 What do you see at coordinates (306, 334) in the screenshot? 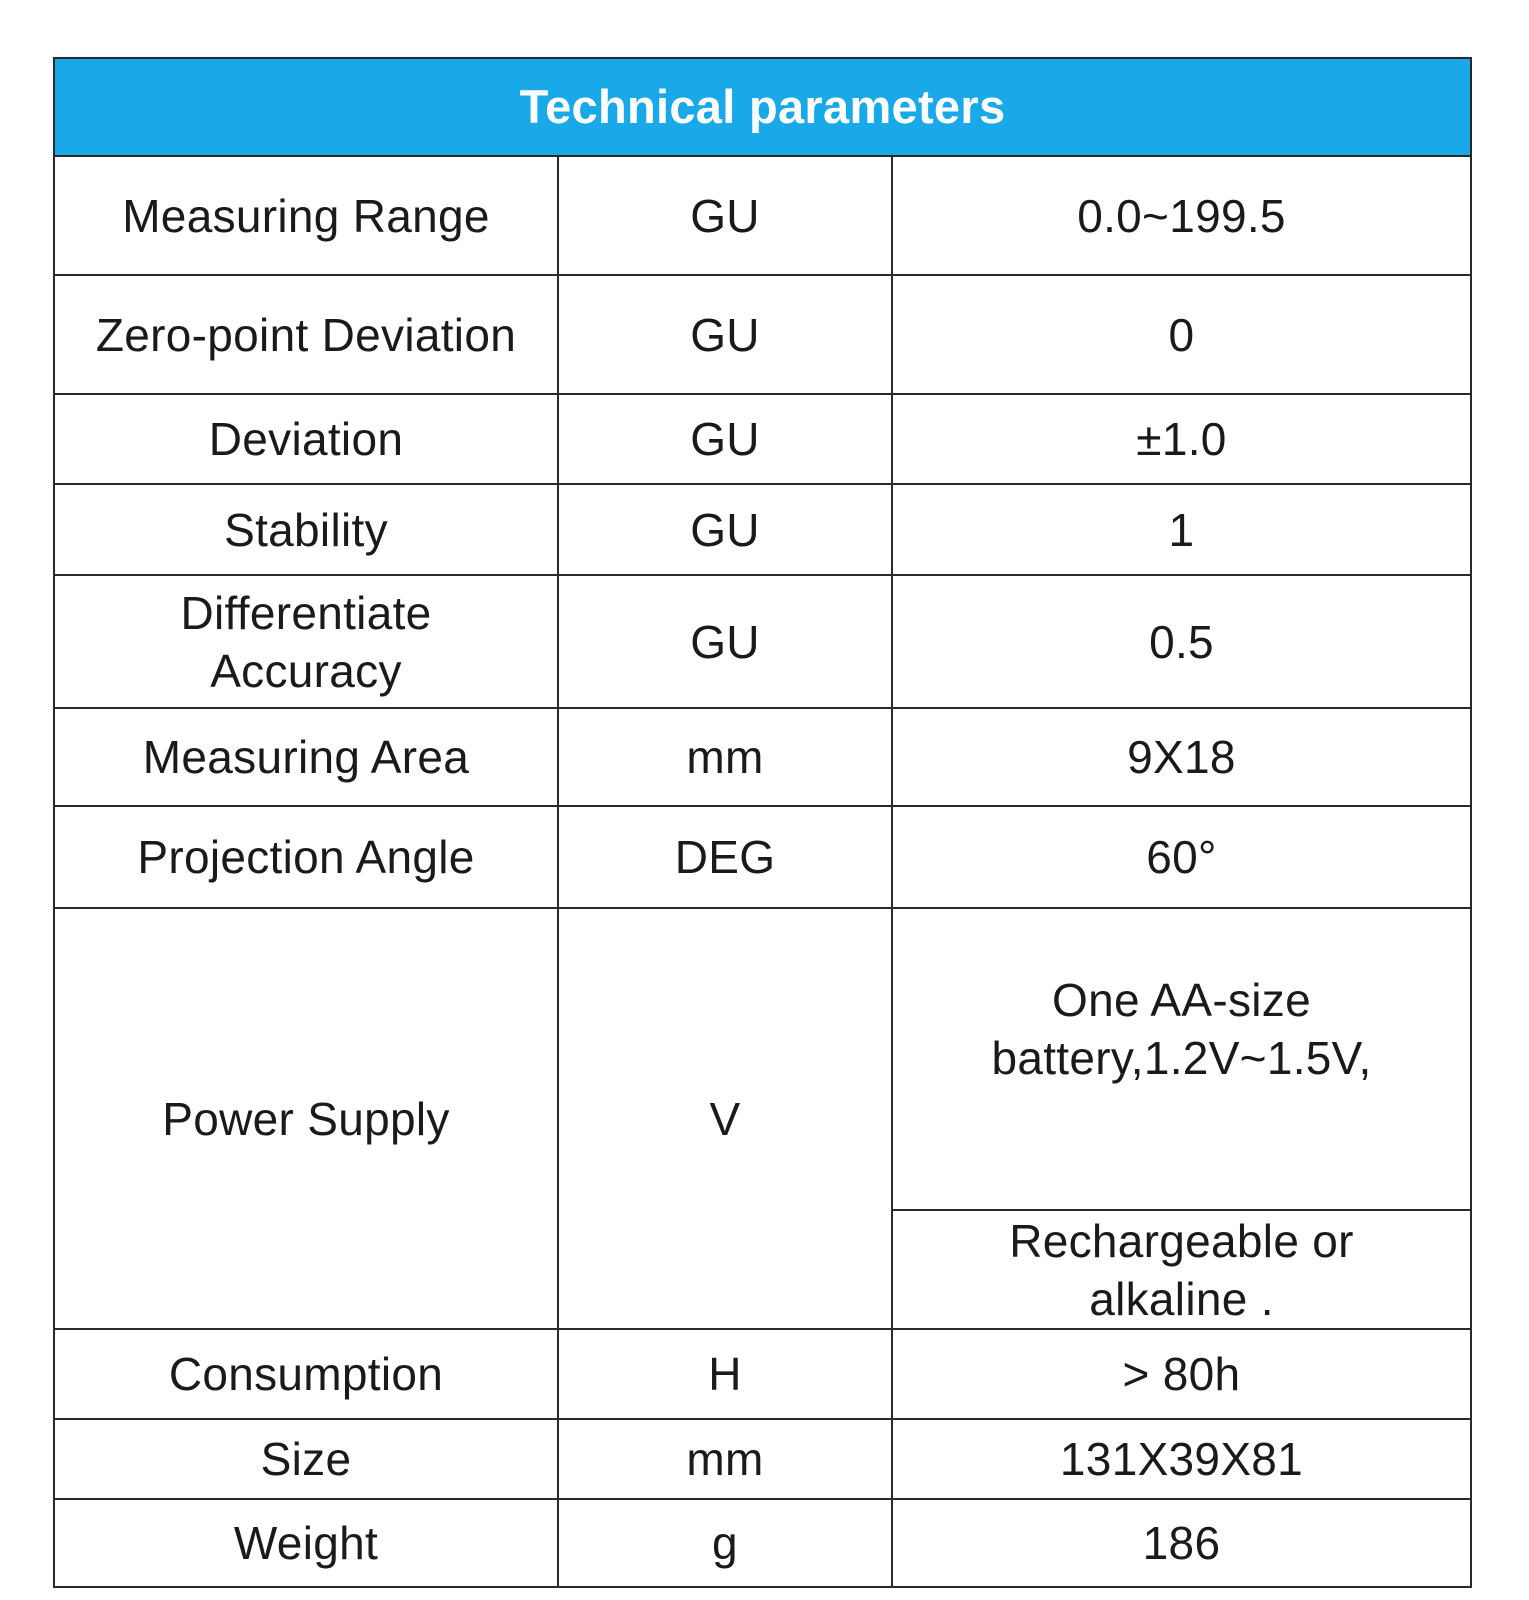
I see `param-name: Zero-point Deviation` at bounding box center [306, 334].